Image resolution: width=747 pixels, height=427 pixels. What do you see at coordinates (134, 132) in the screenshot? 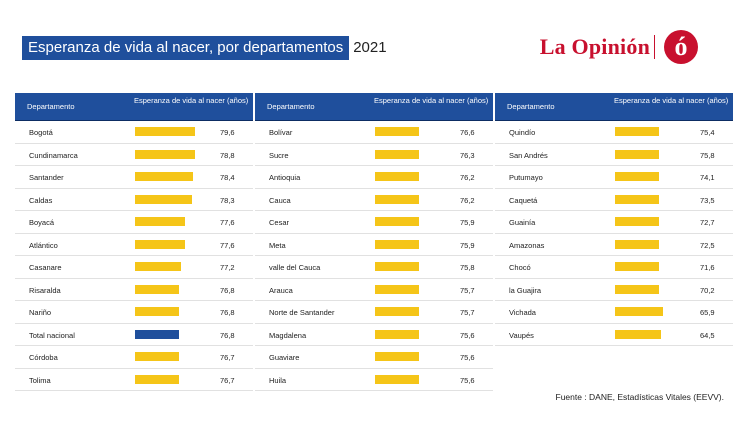
I see `table-row: Bogotá 79,6` at bounding box center [134, 132].